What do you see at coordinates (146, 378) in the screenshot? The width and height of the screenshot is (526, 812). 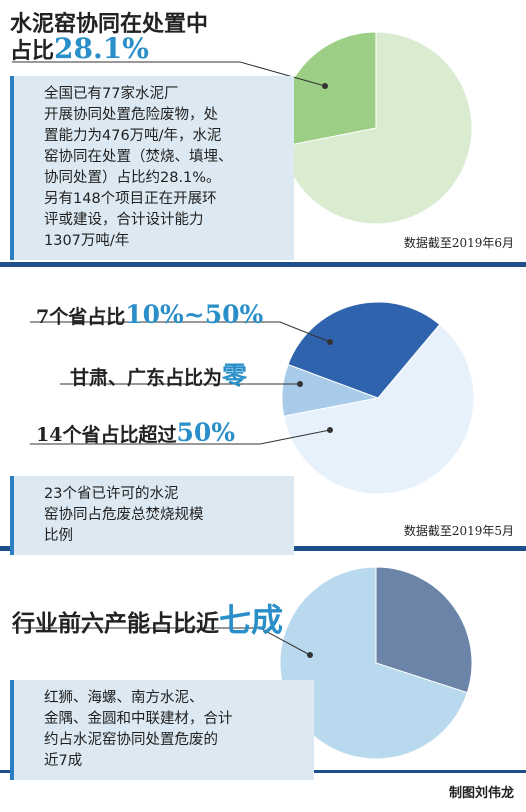 I see `annotation-text: 甘肃、广东占比为` at bounding box center [146, 378].